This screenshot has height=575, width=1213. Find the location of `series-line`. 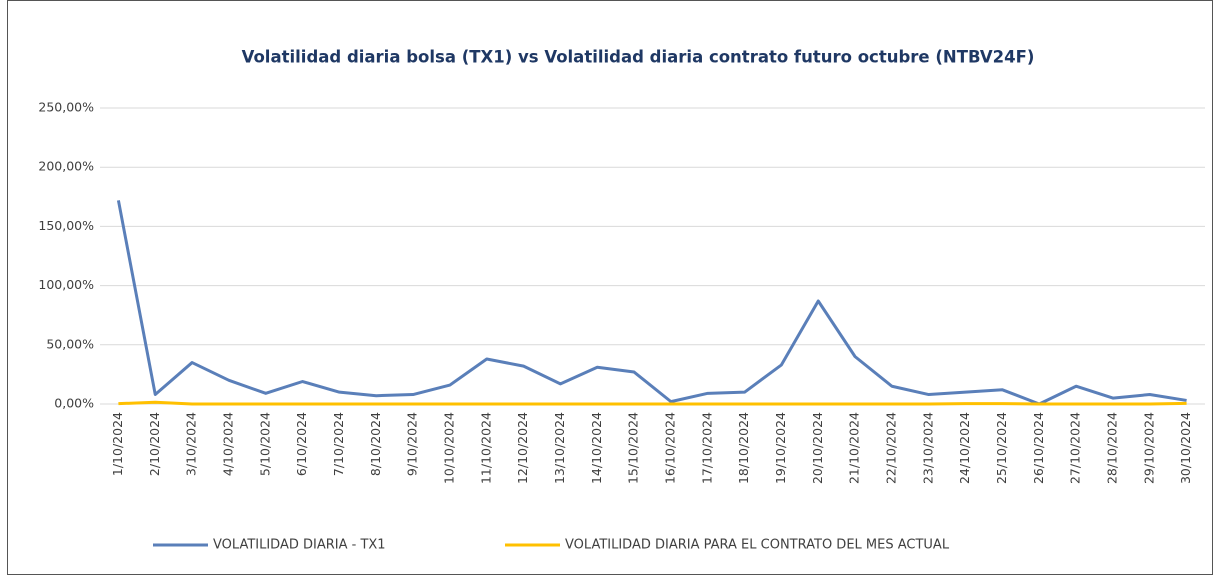

series-line is located at coordinates (652, 403).